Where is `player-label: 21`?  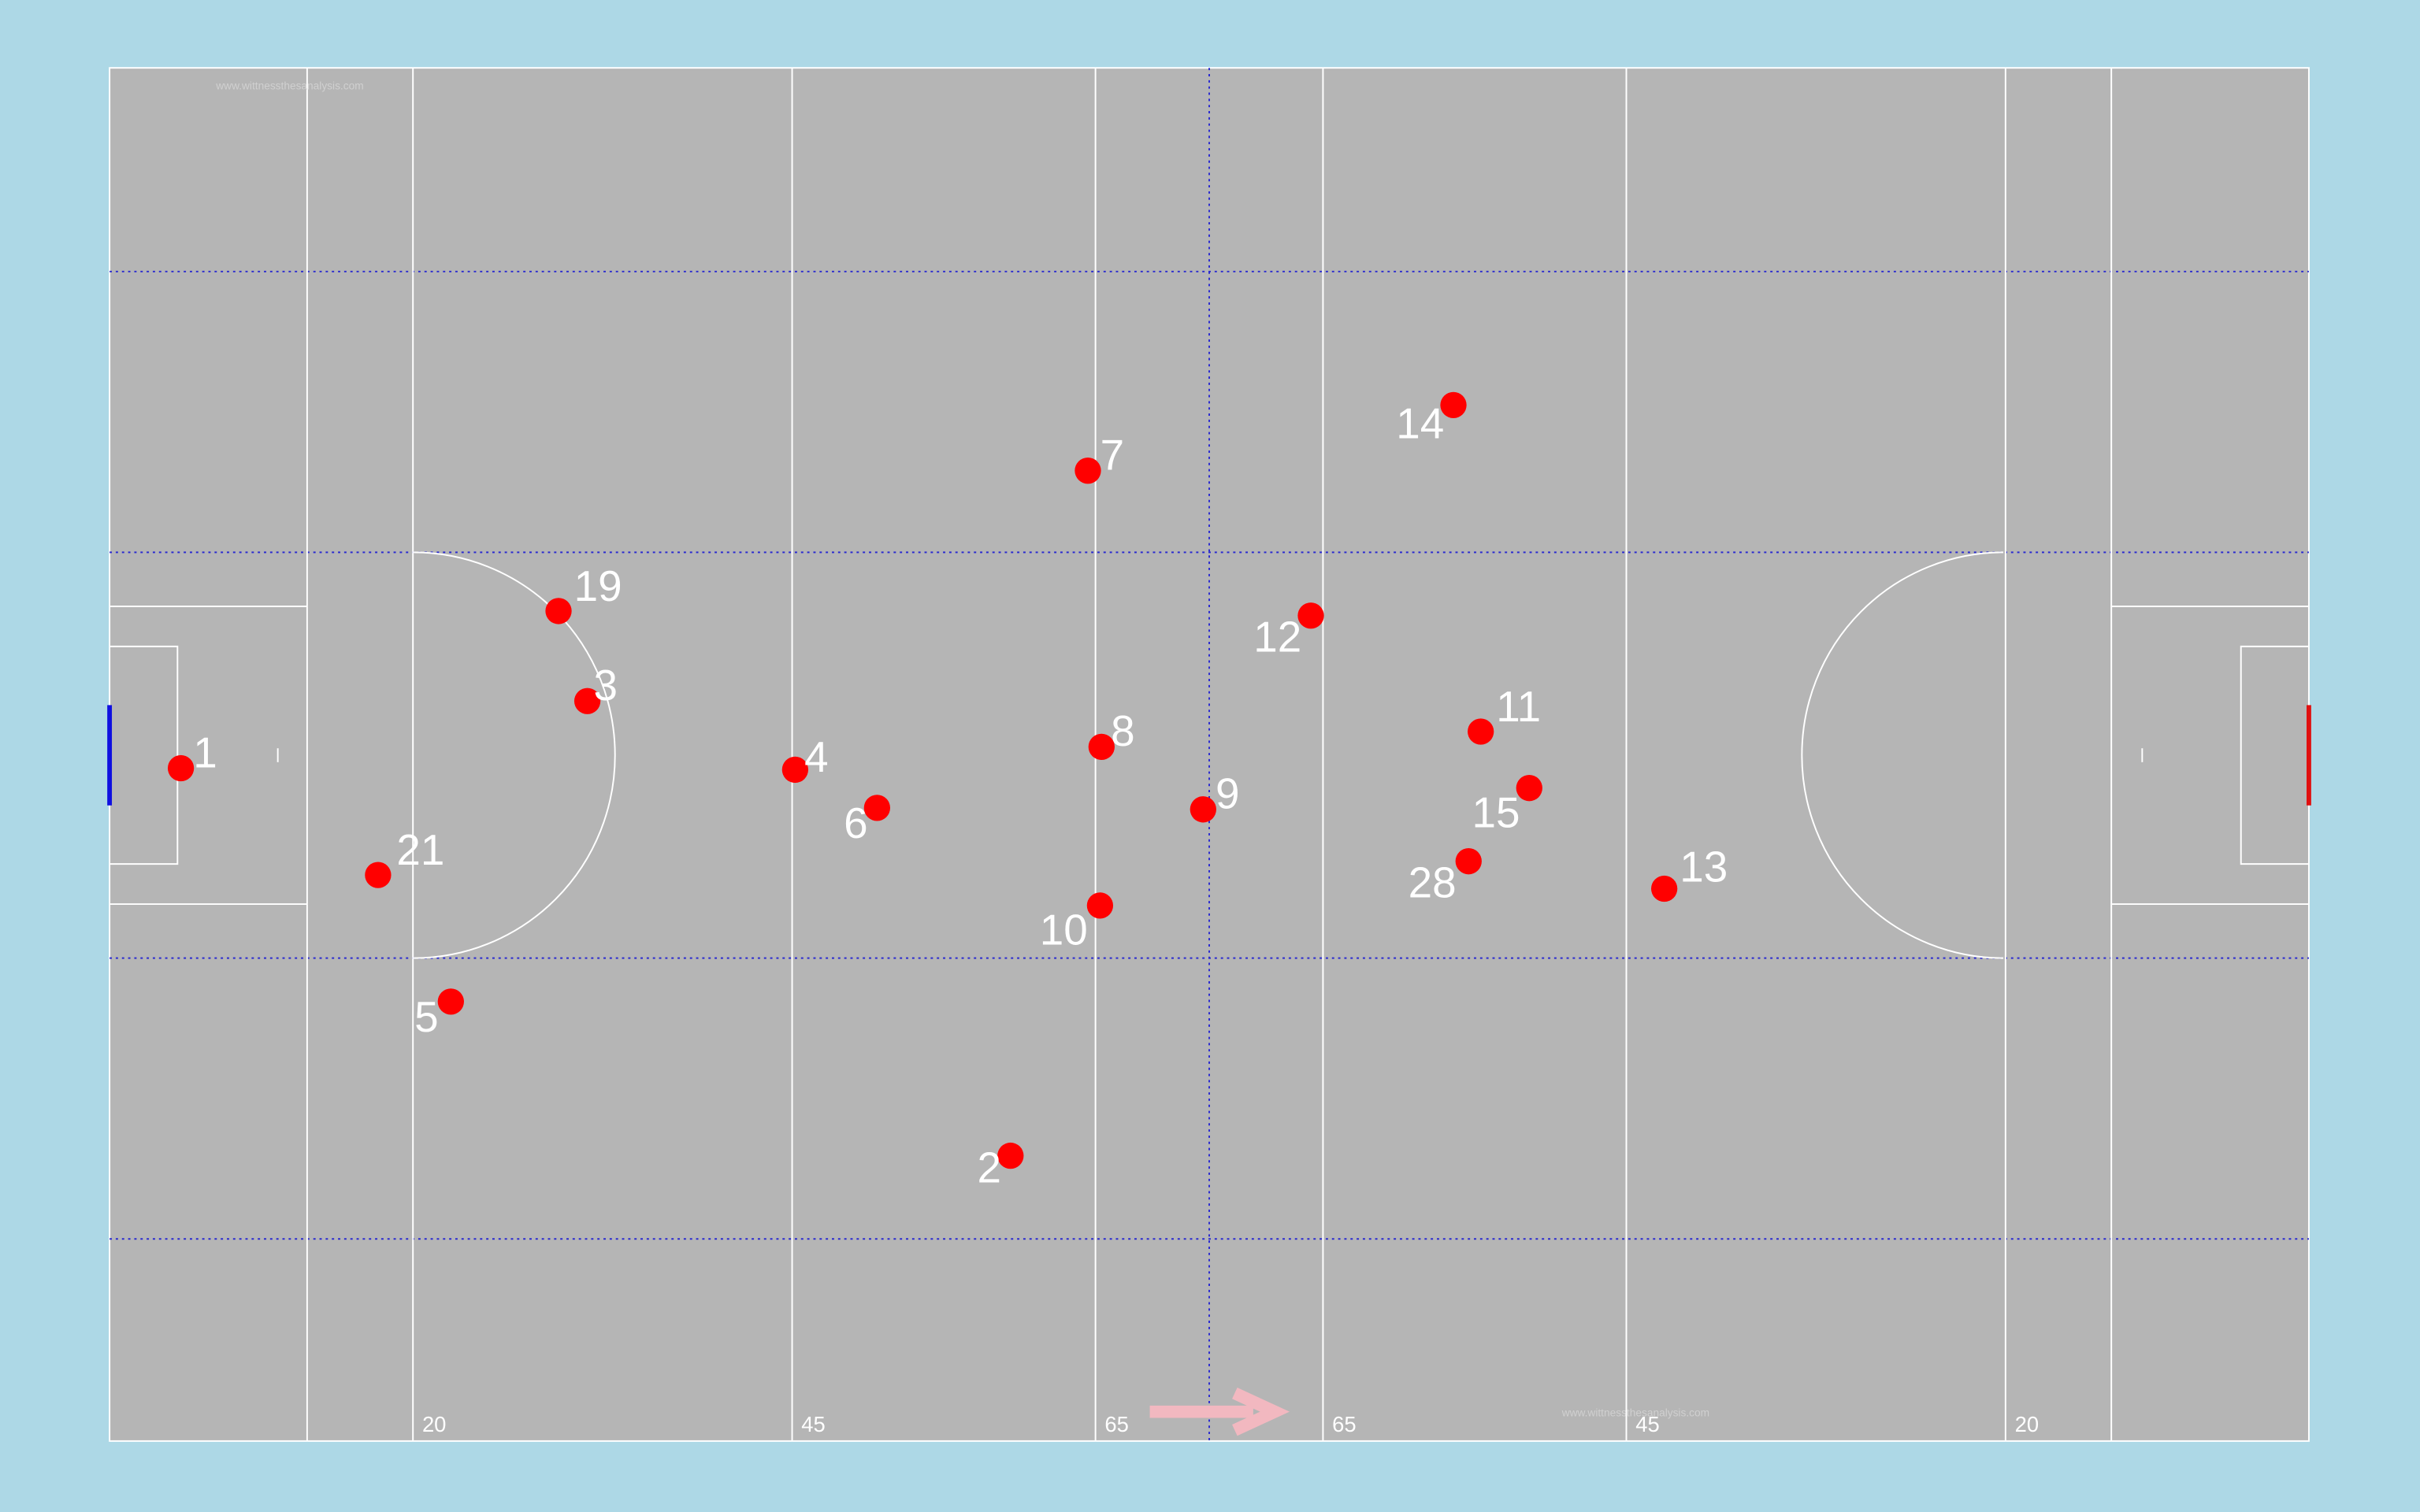
player-label: 21 is located at coordinates (420, 849).